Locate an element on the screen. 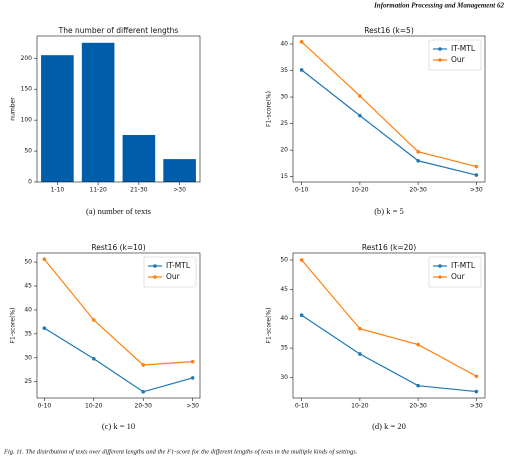 The width and height of the screenshot is (509, 457). x-tick-label: 1-10 is located at coordinates (58, 190).